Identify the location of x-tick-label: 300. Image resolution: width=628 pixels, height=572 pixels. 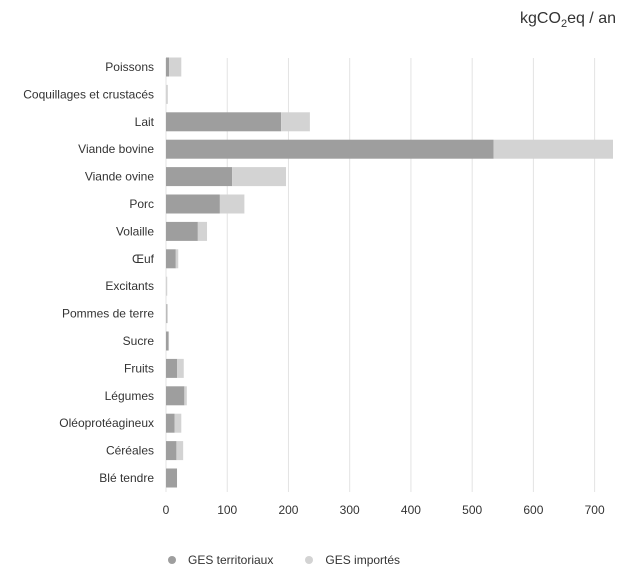
(350, 510).